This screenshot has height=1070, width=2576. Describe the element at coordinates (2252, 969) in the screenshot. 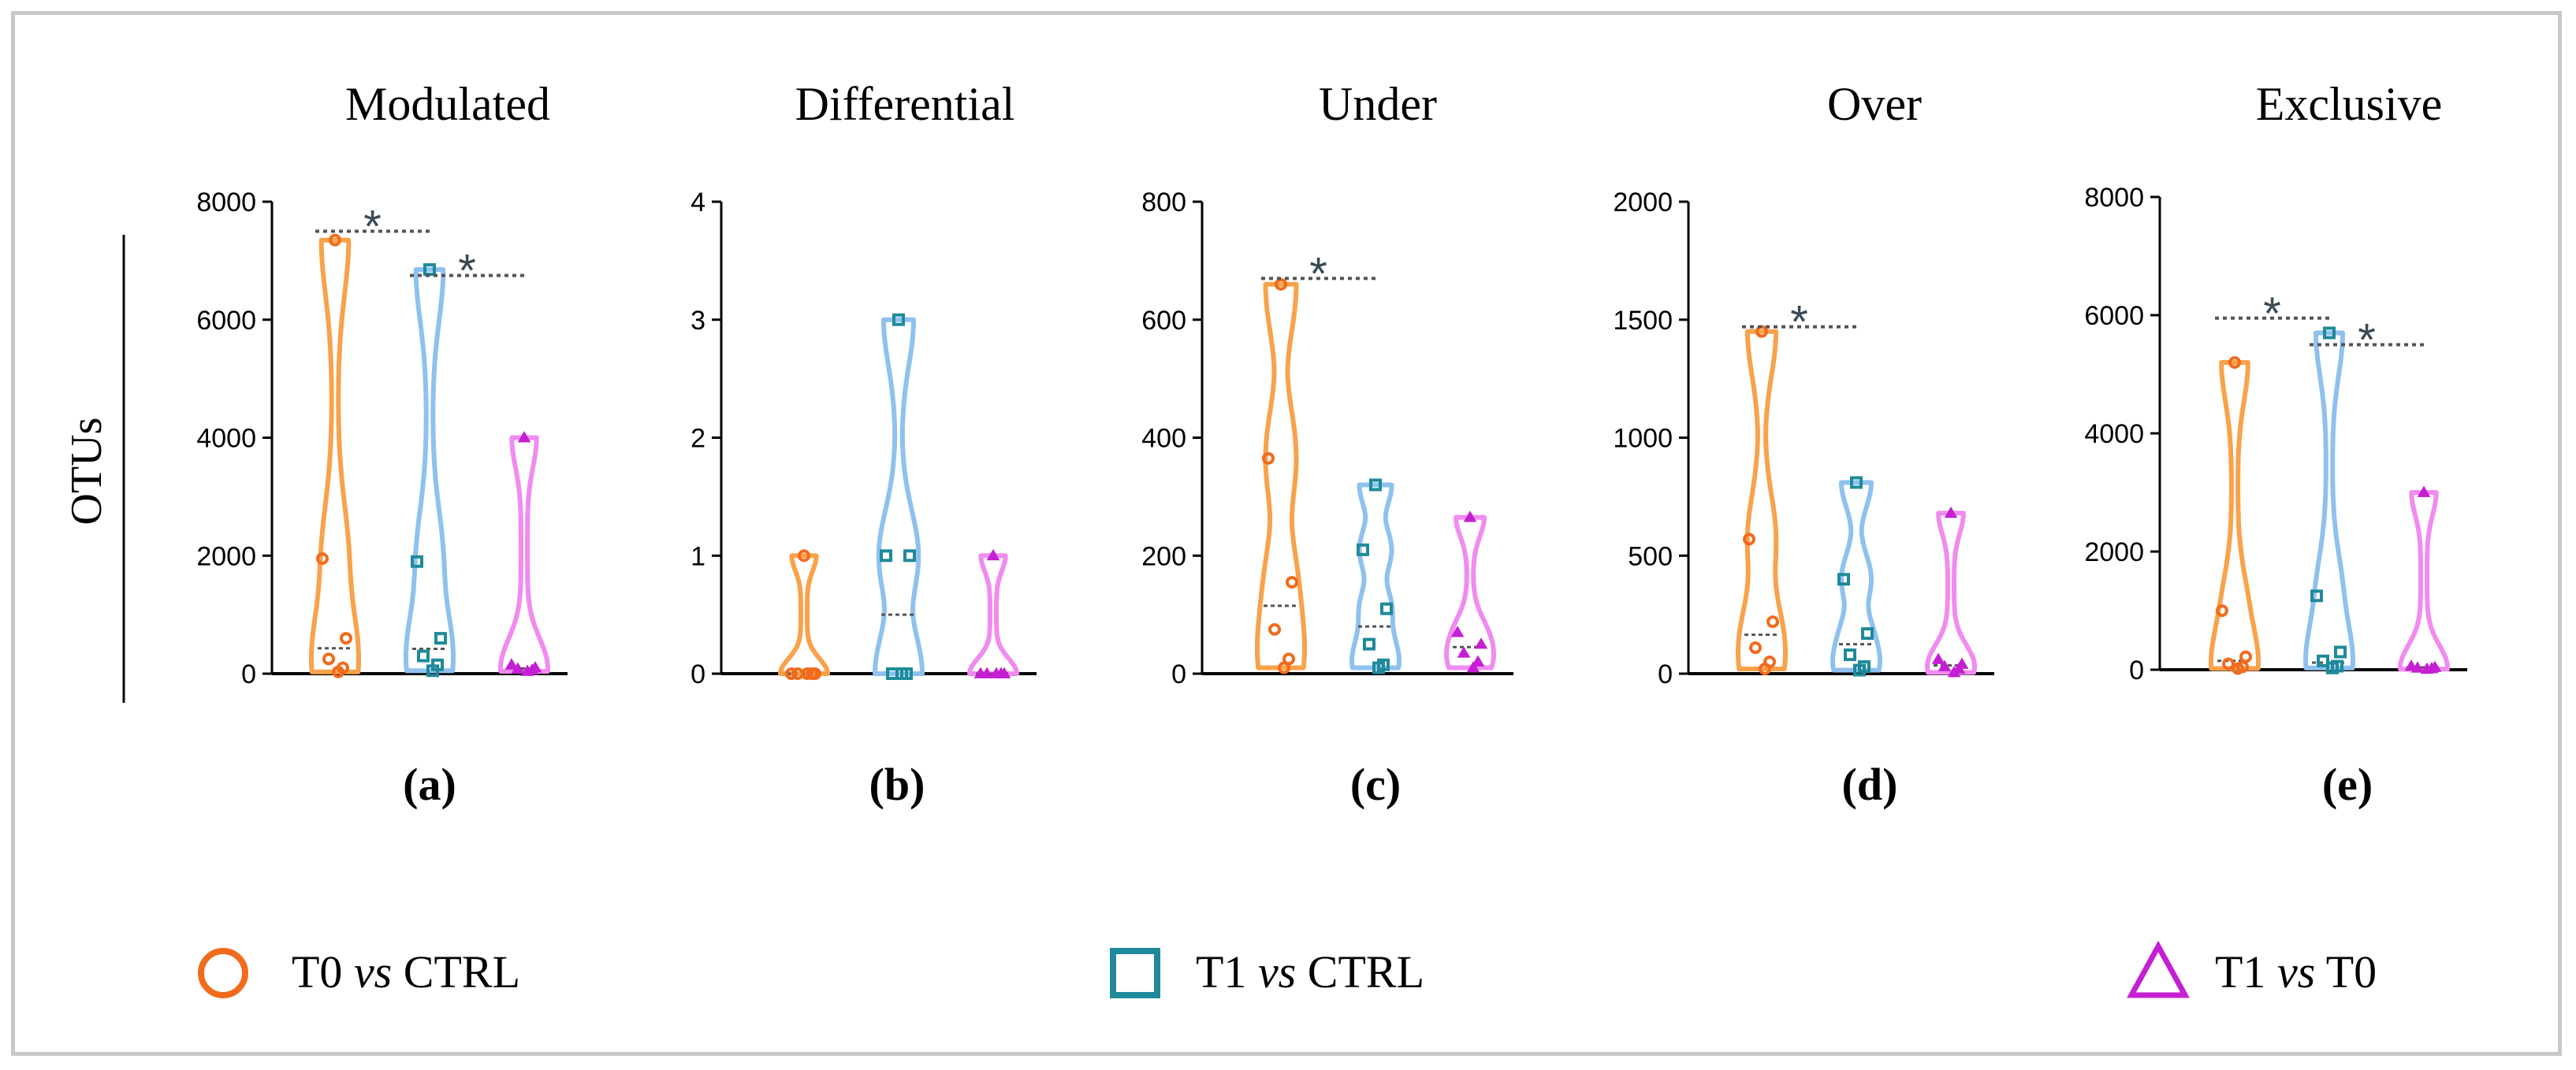

I see `legend-item-t1-vs-t0: T1 vs T0` at that location.